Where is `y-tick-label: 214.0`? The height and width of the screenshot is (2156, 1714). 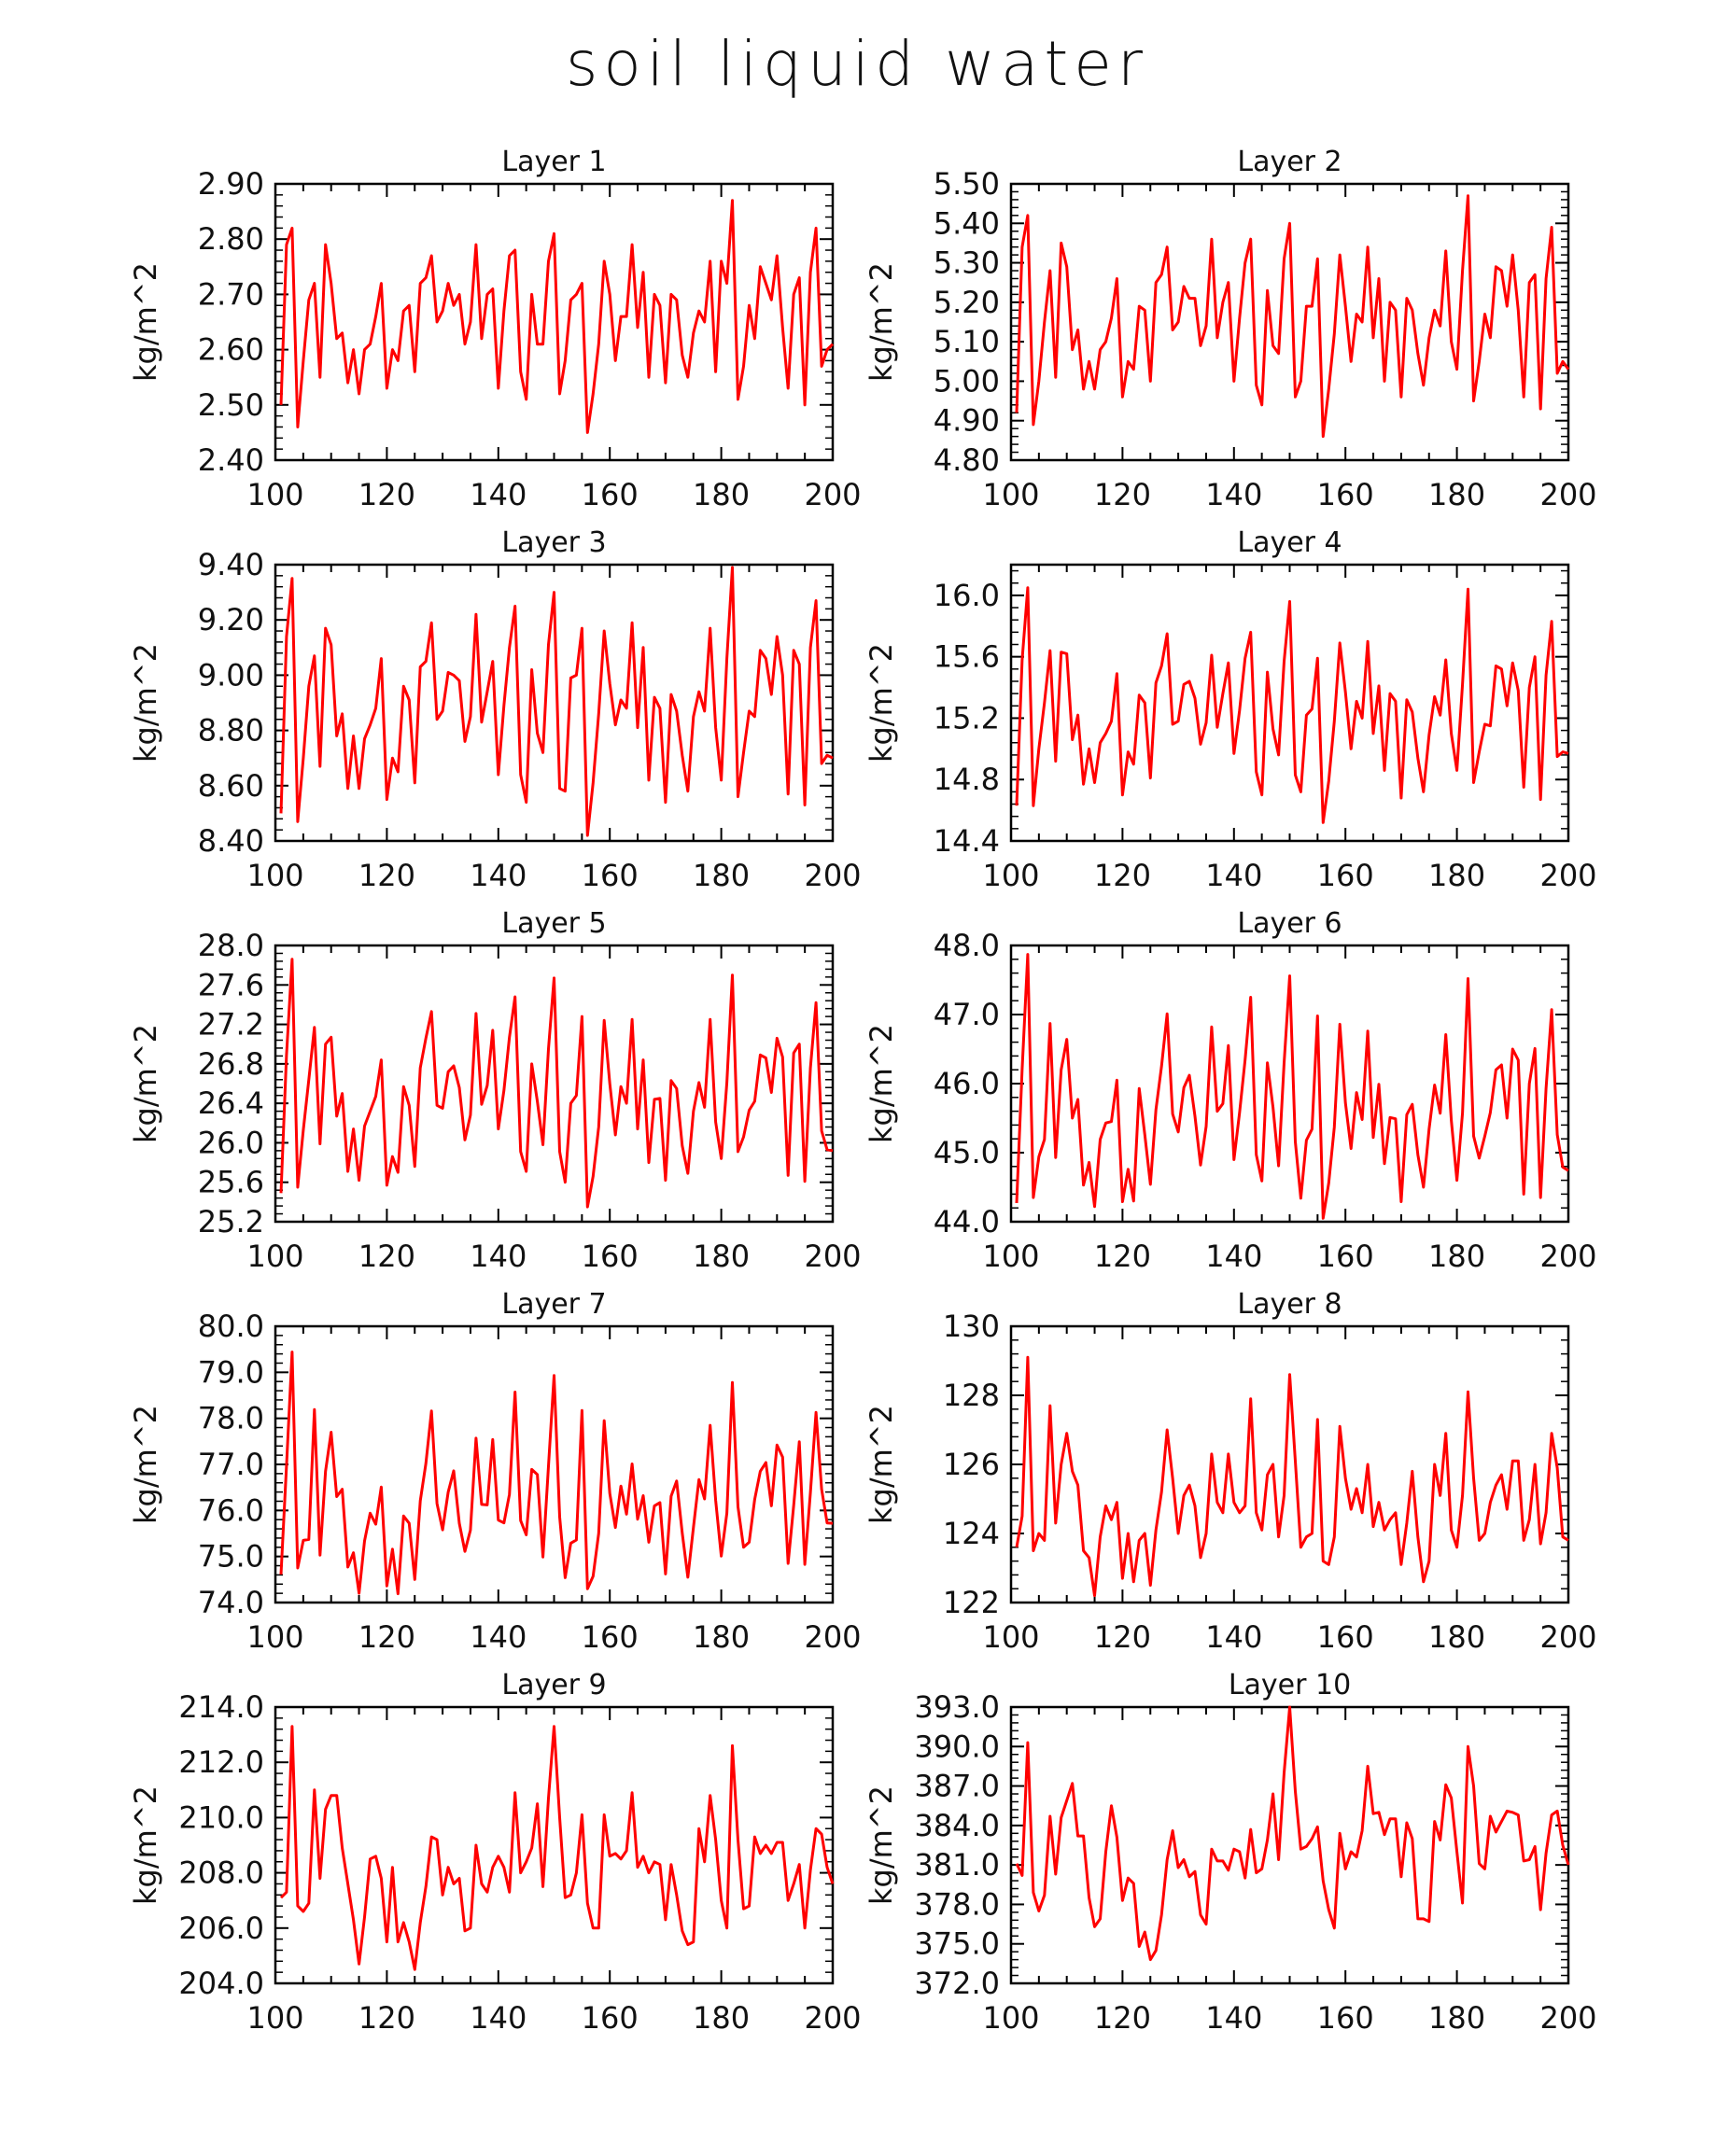
y-tick-label: 214.0 is located at coordinates (221, 1707).